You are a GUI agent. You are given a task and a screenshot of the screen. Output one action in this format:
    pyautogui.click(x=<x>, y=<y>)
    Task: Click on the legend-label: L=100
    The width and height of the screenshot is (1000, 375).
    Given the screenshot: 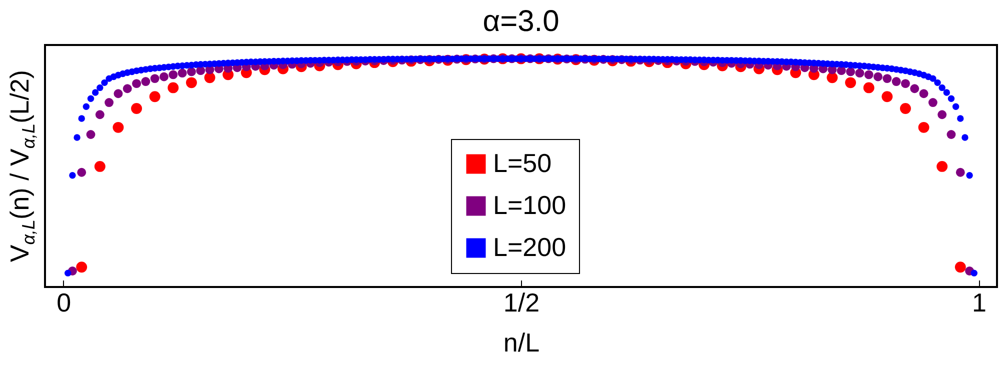 What is the action you would take?
    pyautogui.click(x=529, y=205)
    